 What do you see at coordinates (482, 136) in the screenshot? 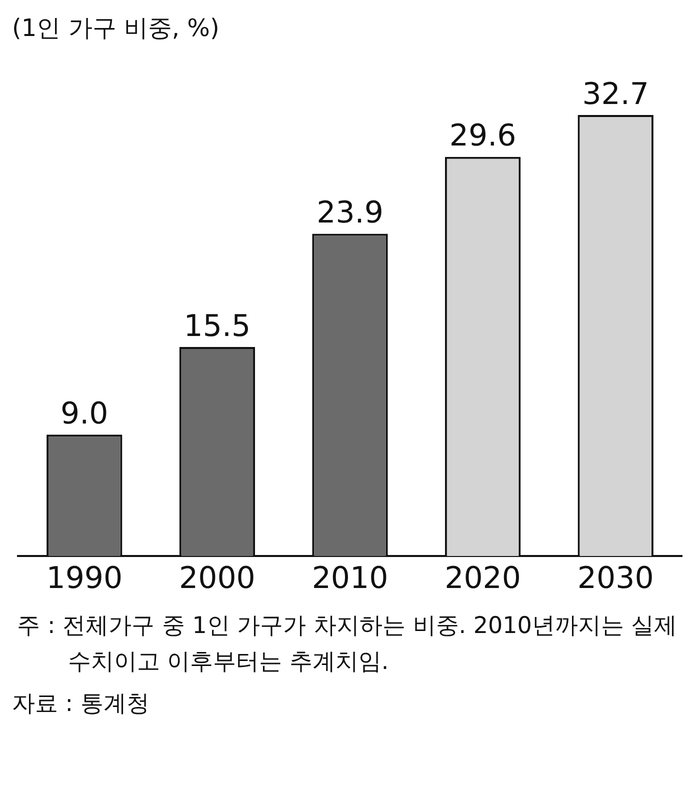
I see `data-label: 29.6` at bounding box center [482, 136].